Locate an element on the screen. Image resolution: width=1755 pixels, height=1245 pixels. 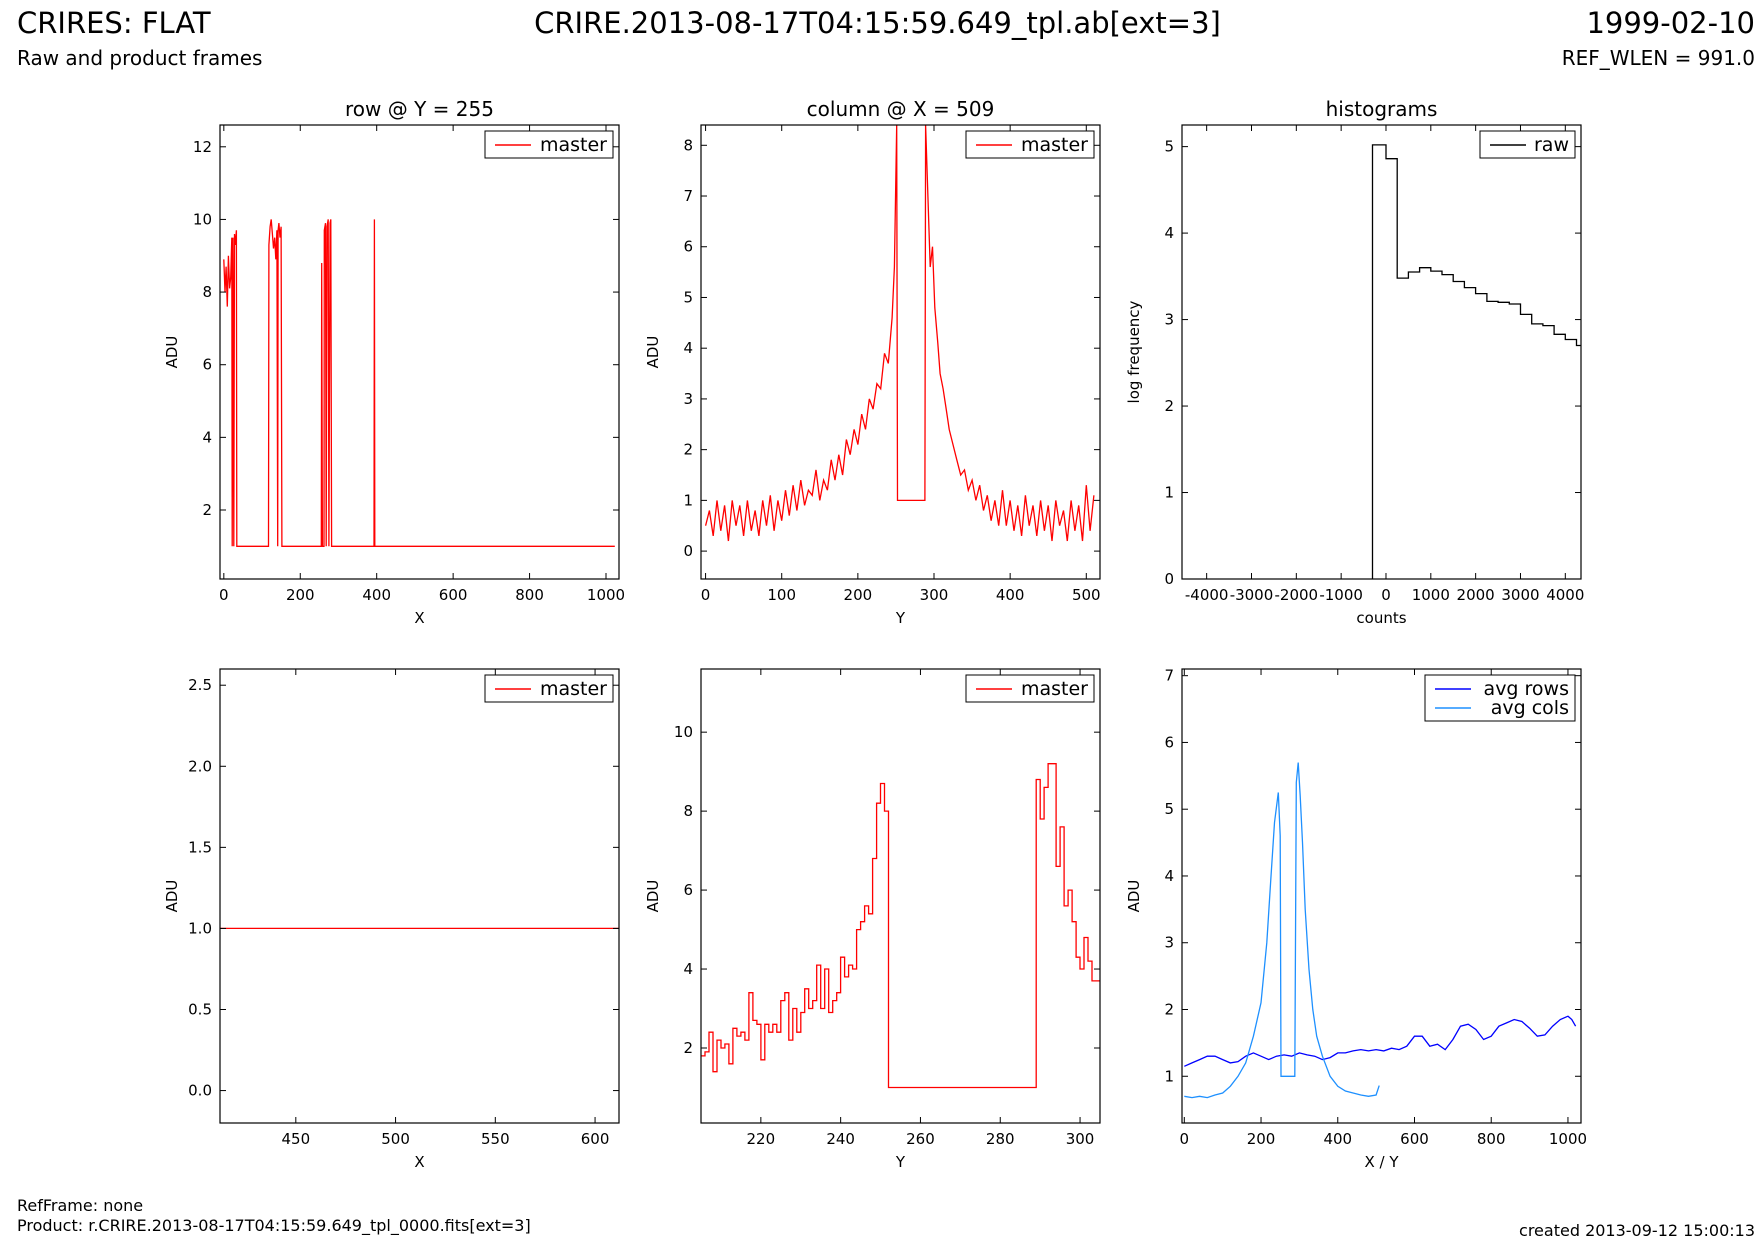
x-tick-label: -2000 is located at coordinates (1297, 595).